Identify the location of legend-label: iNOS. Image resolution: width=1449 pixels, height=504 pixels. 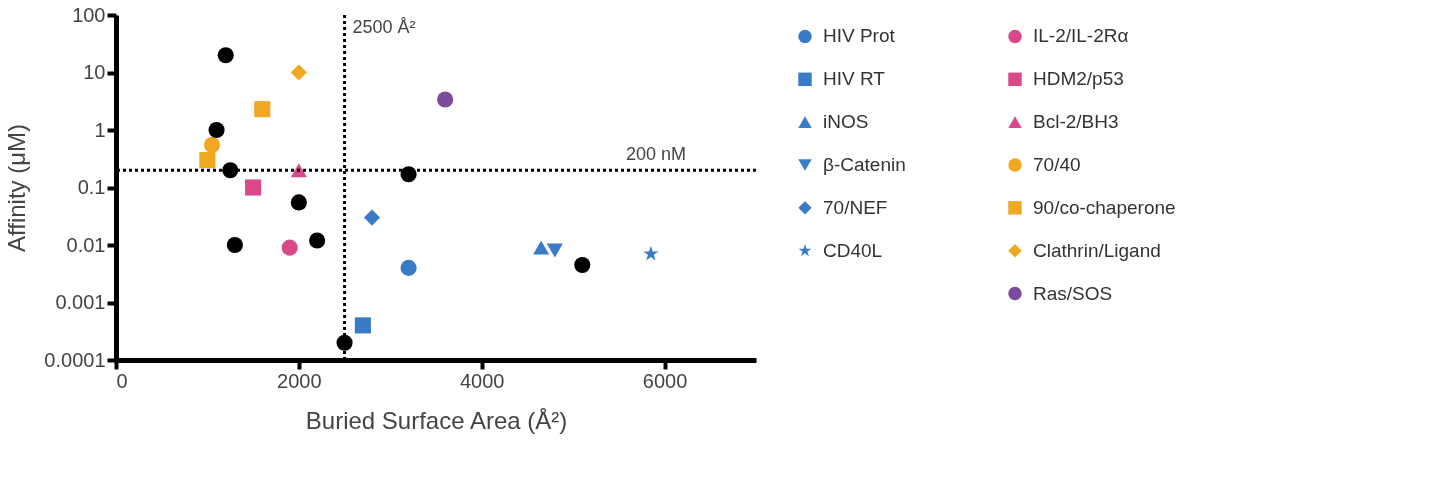
(846, 122).